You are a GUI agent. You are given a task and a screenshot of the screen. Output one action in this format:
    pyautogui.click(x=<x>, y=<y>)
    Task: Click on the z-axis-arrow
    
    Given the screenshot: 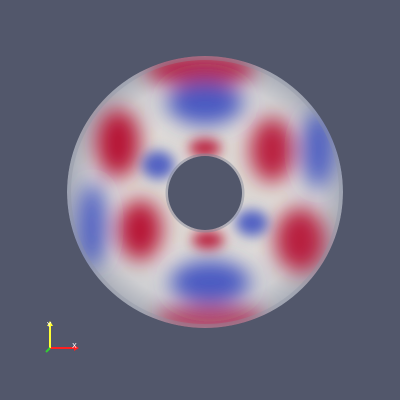 What is the action you would take?
    pyautogui.click(x=48, y=350)
    